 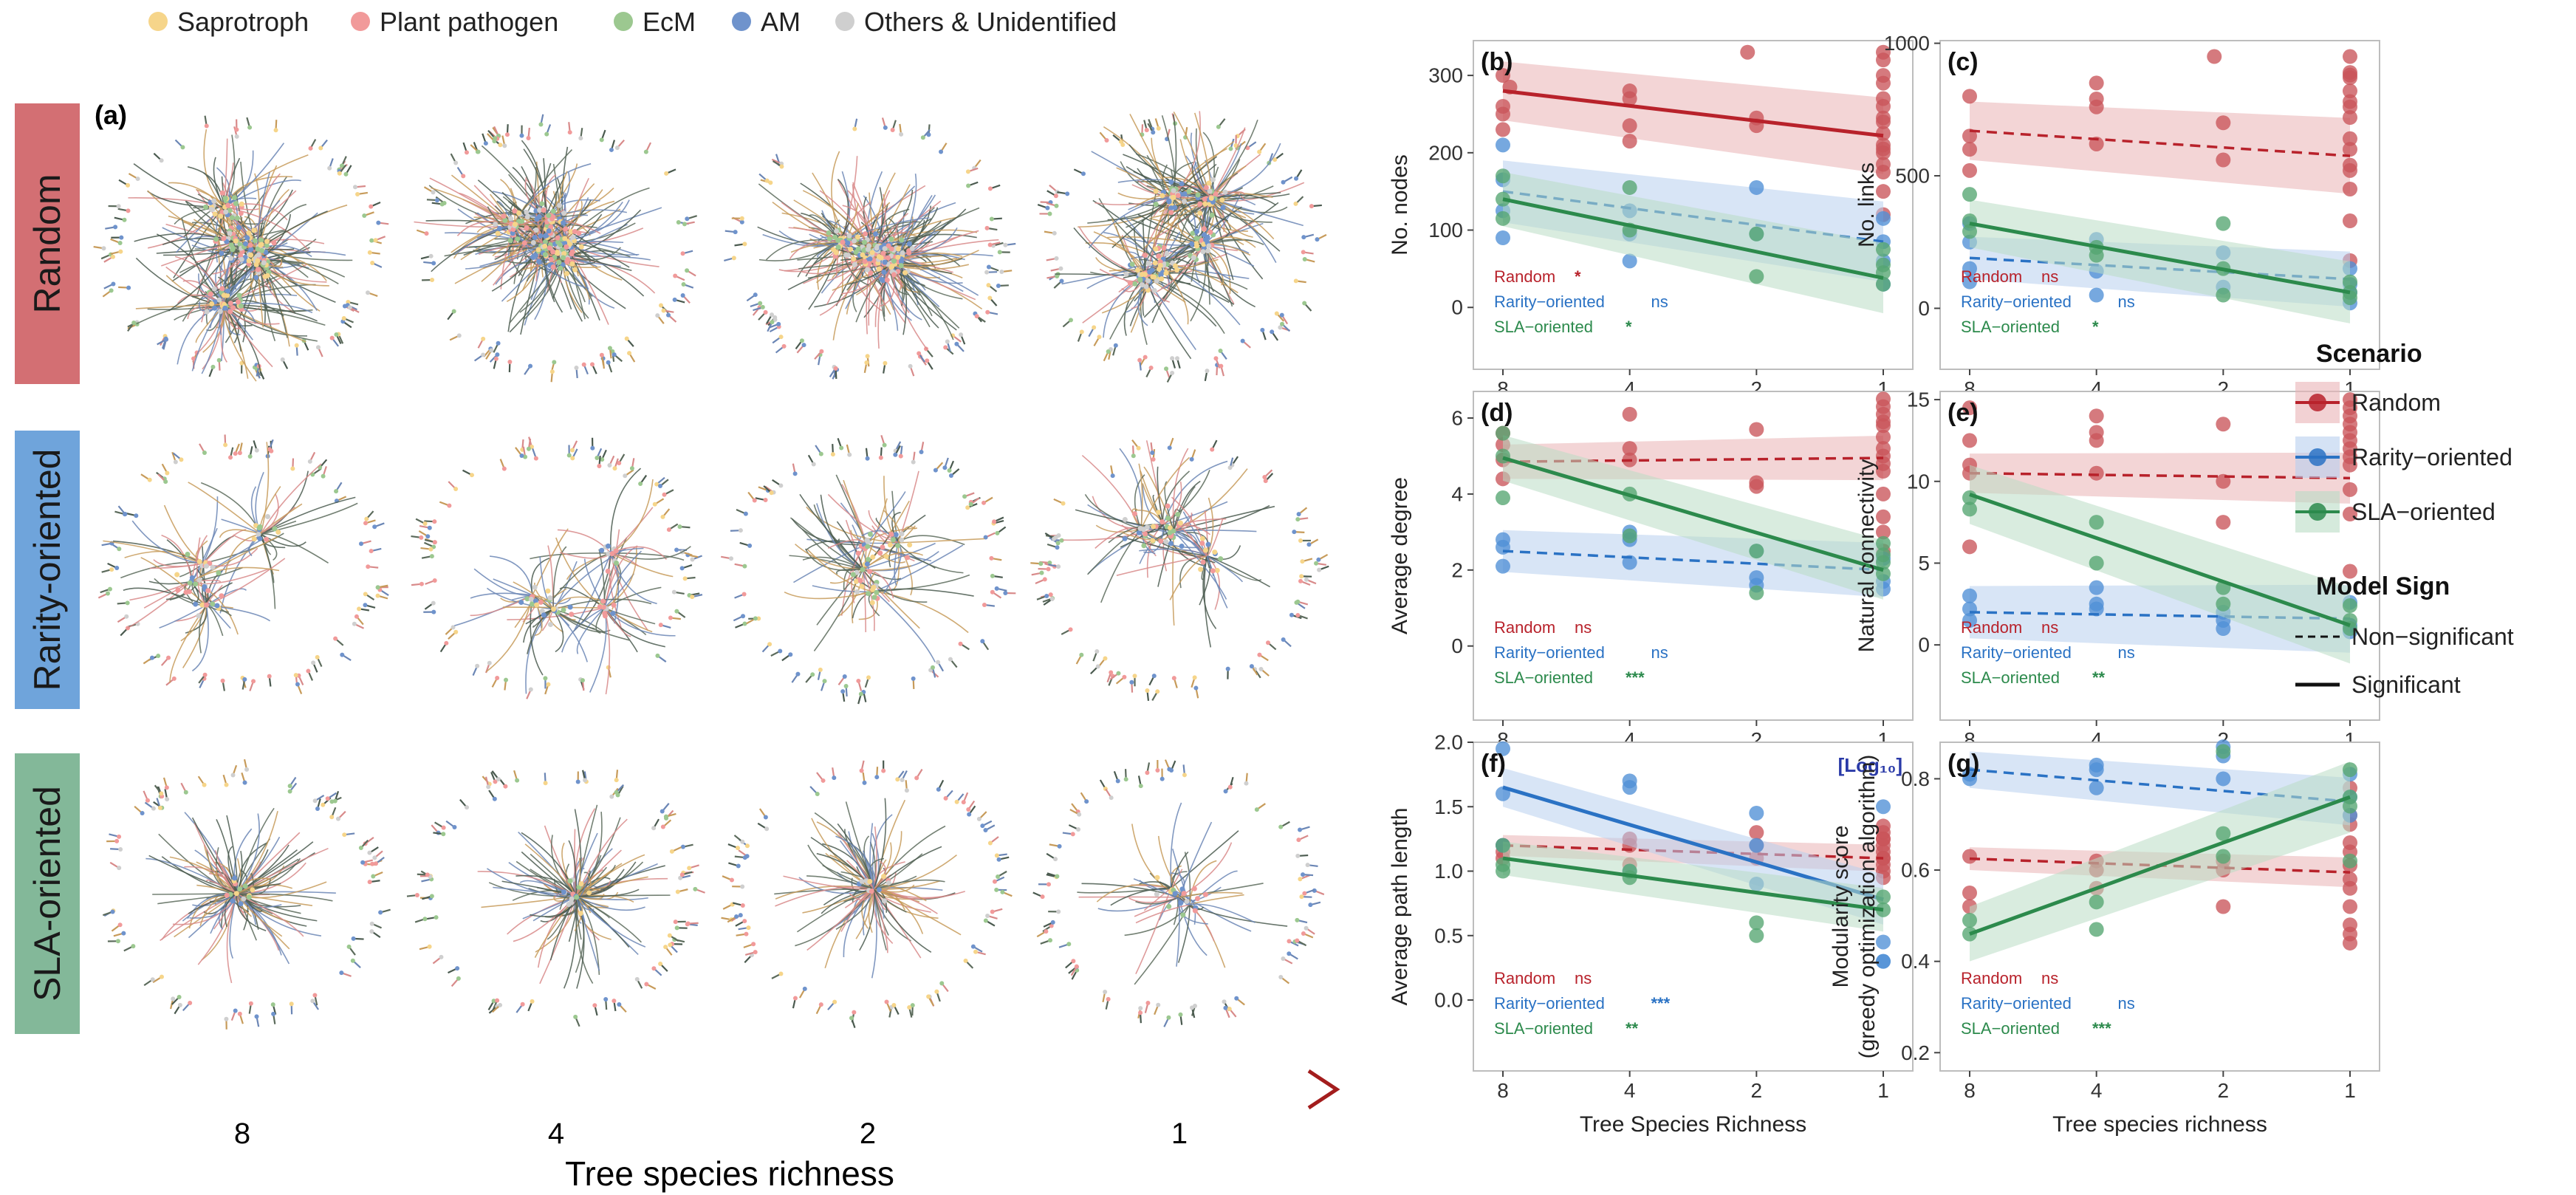 What do you see at coordinates (1457, 418) in the screenshot?
I see `y-tick-label: 6` at bounding box center [1457, 418].